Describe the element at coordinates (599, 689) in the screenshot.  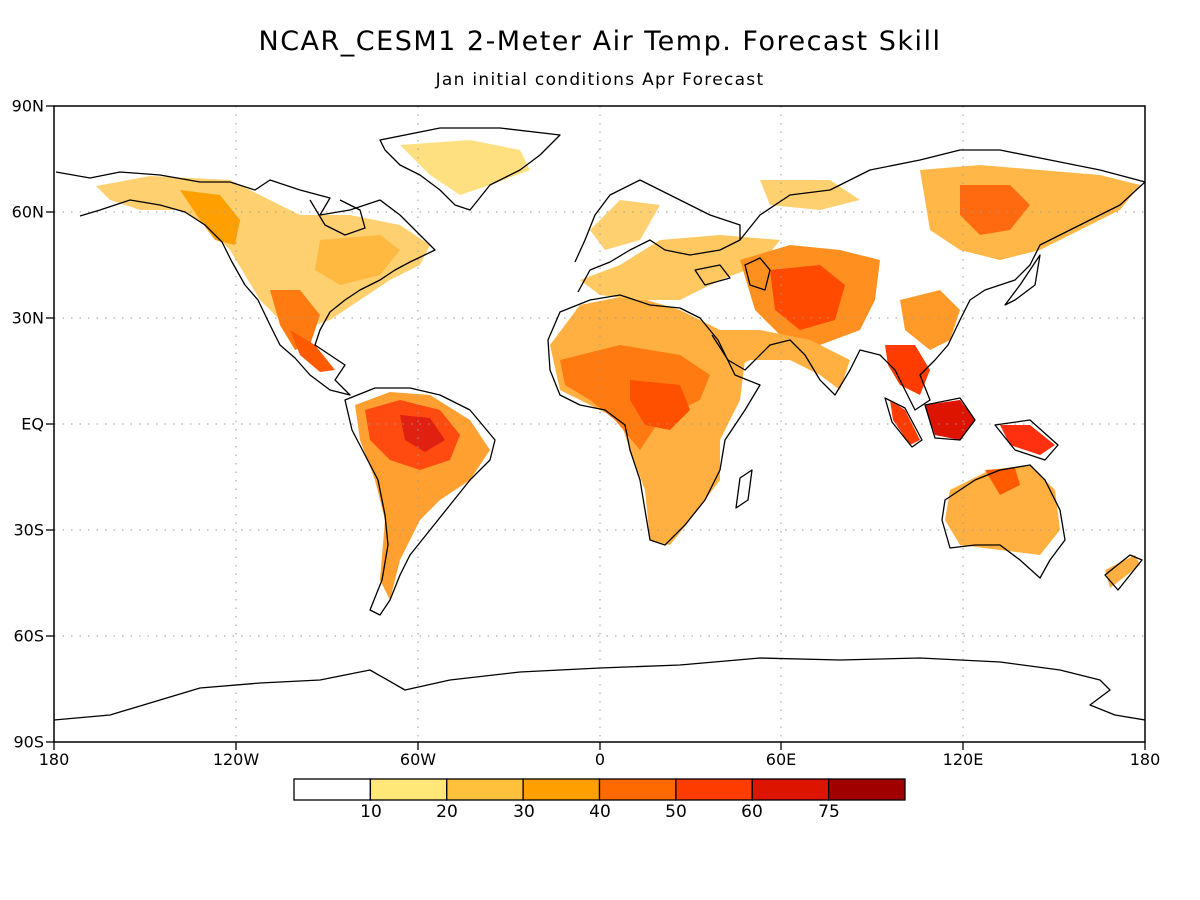
I see `coast-antarctica` at that location.